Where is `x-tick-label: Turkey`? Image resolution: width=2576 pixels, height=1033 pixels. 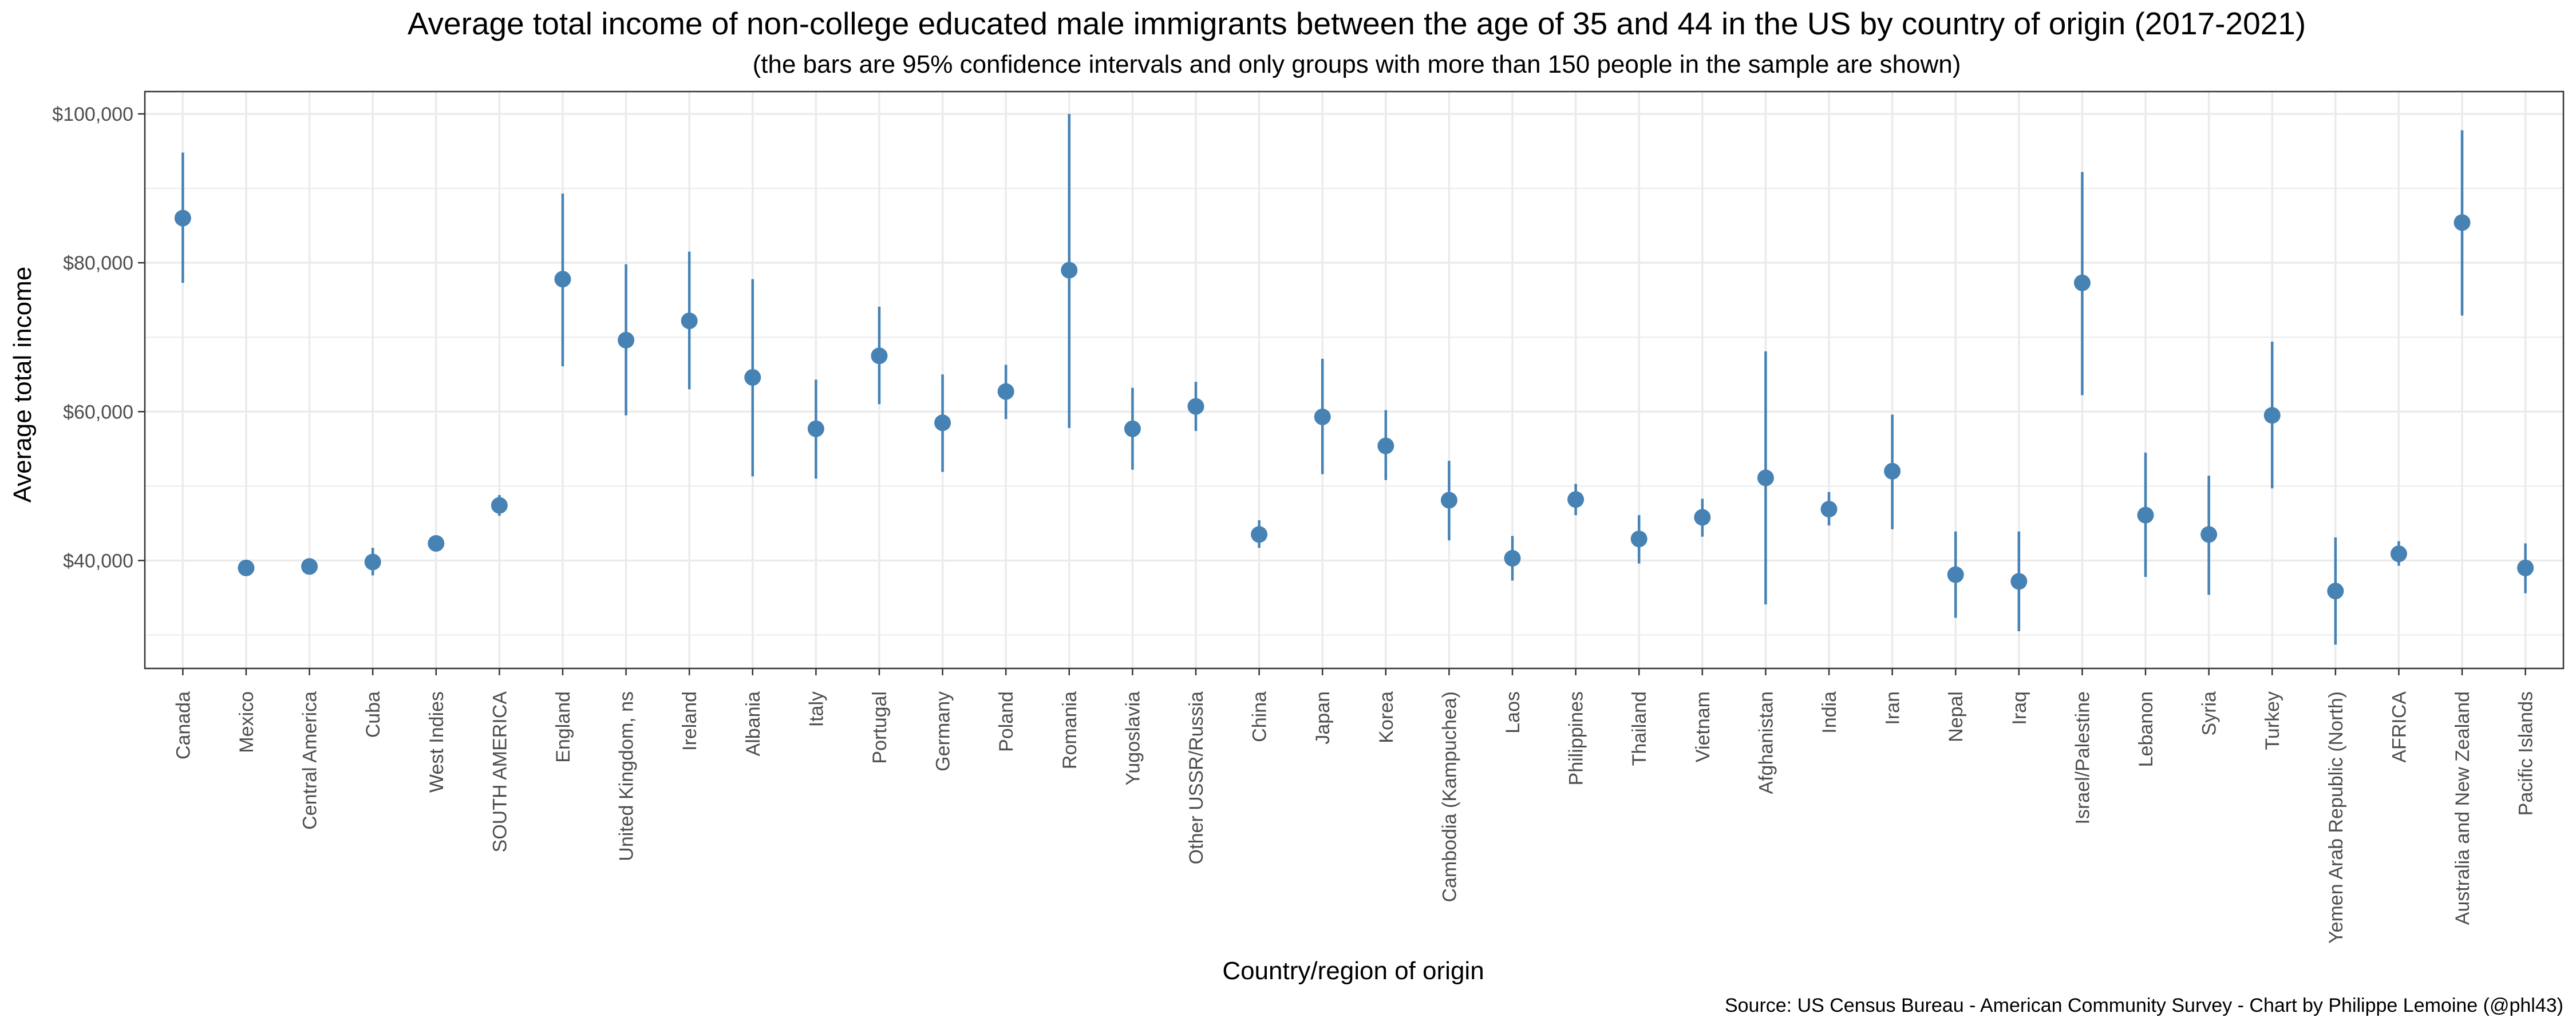
x-tick-label: Turkey is located at coordinates (2272, 721).